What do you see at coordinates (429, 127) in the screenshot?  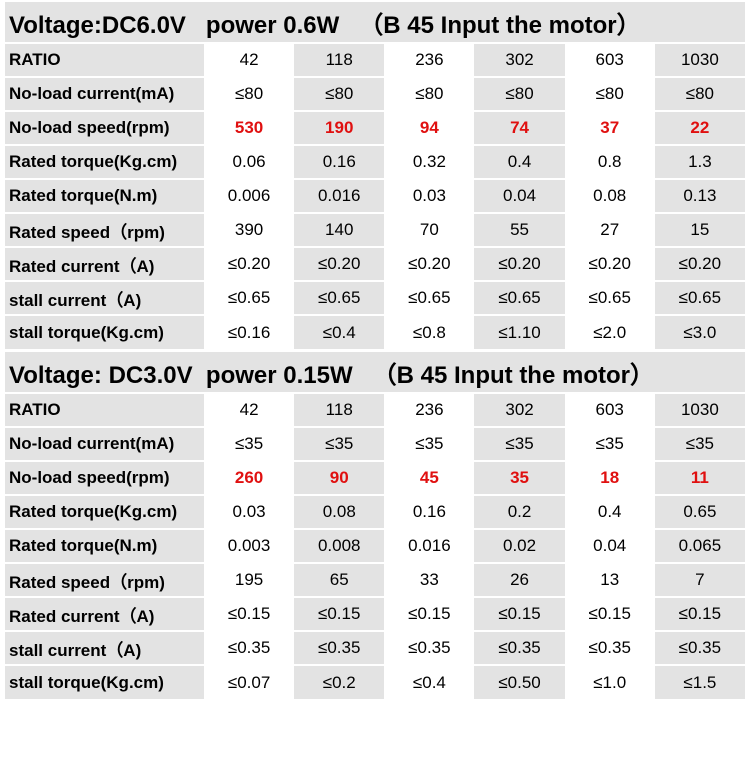 I see `cell-value: 94` at bounding box center [429, 127].